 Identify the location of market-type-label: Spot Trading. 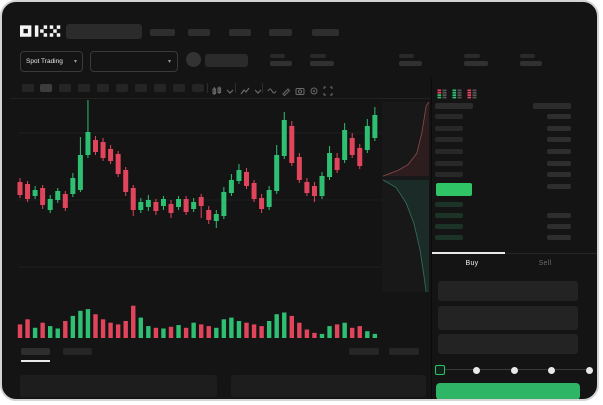
(44, 61).